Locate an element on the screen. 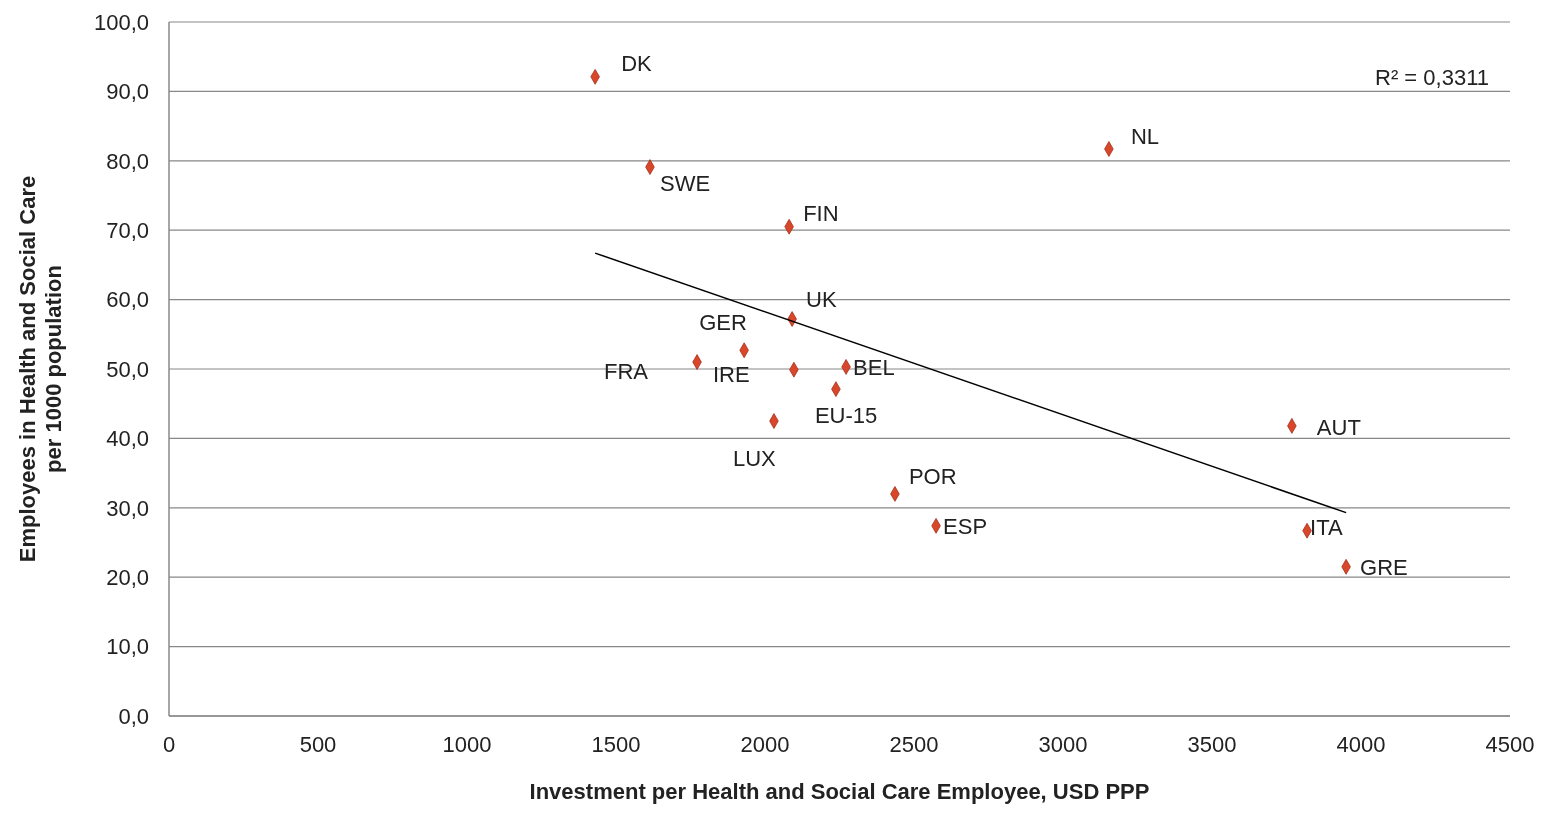 Image resolution: width=1545 pixels, height=821 pixels. annotation: GRE is located at coordinates (1384, 568).